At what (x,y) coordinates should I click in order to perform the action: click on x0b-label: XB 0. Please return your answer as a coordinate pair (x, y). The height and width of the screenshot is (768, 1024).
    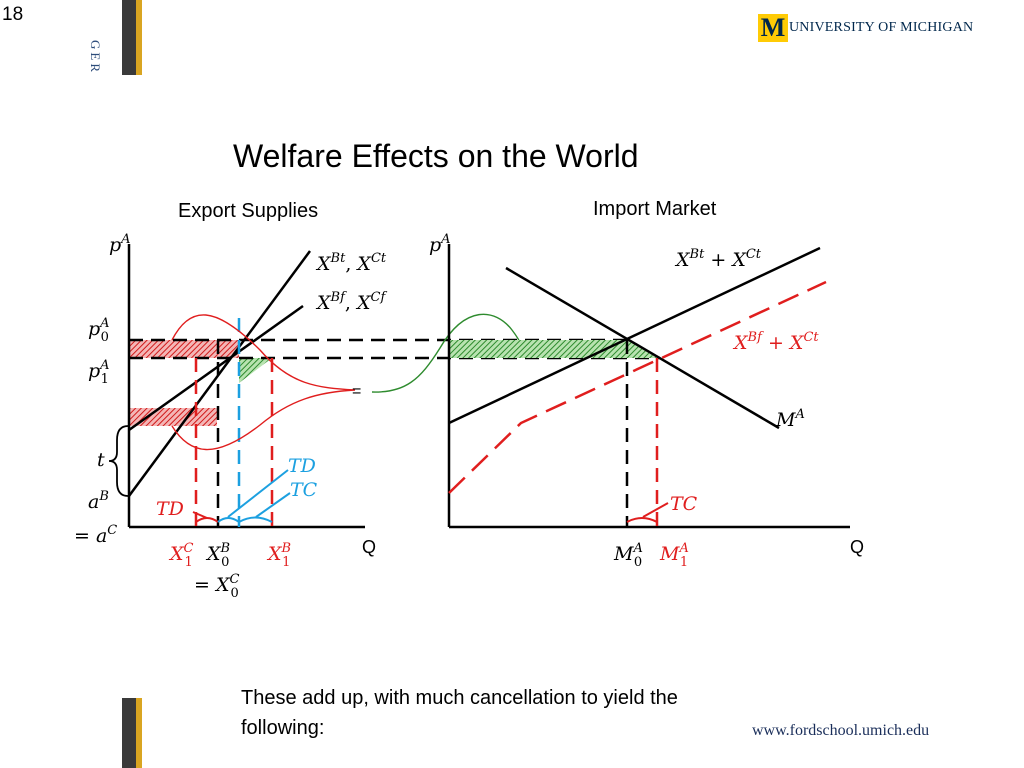
    Looking at the image, I should click on (217, 555).